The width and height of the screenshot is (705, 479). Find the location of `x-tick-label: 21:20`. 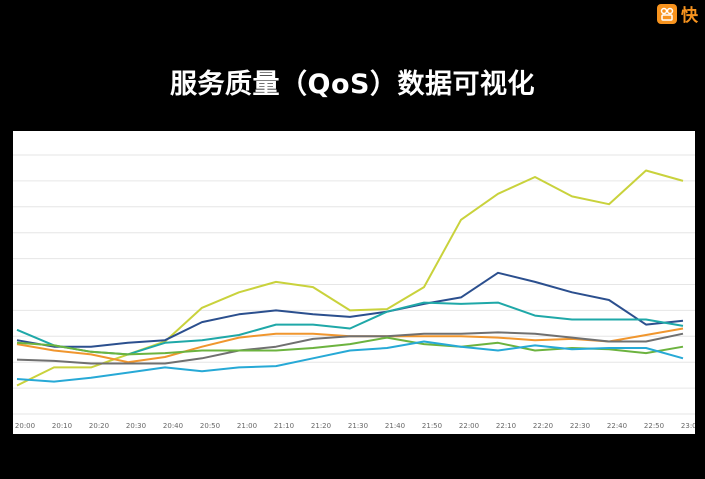

x-tick-label: 21:20 is located at coordinates (321, 426).